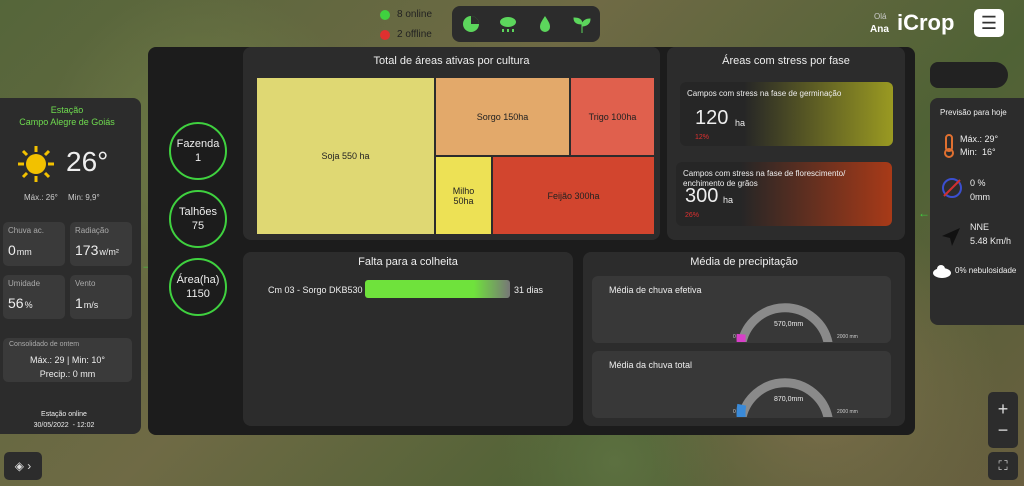  I want to click on wind-icon, so click(951, 237).